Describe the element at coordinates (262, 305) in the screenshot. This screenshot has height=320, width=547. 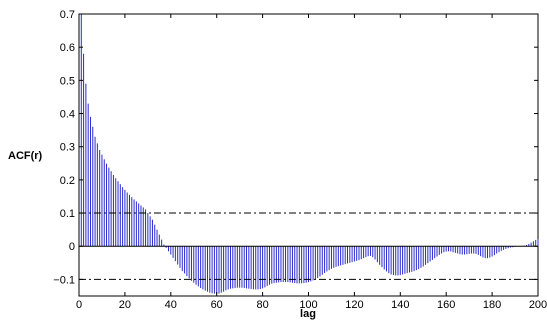
I see `x-tick-label: 80` at that location.